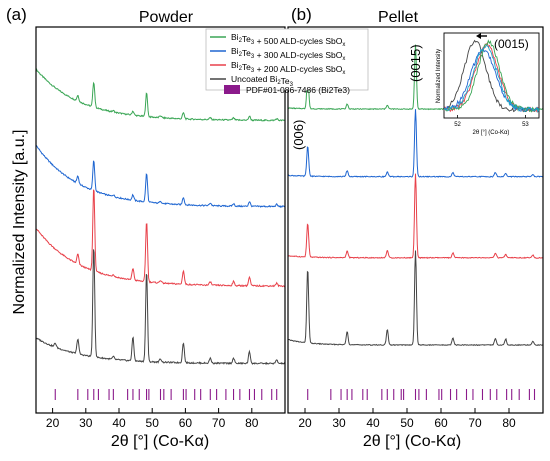 Image resolution: width=550 pixels, height=461 pixels. I want to click on panel-b-reference-ticks, so click(421, 394).